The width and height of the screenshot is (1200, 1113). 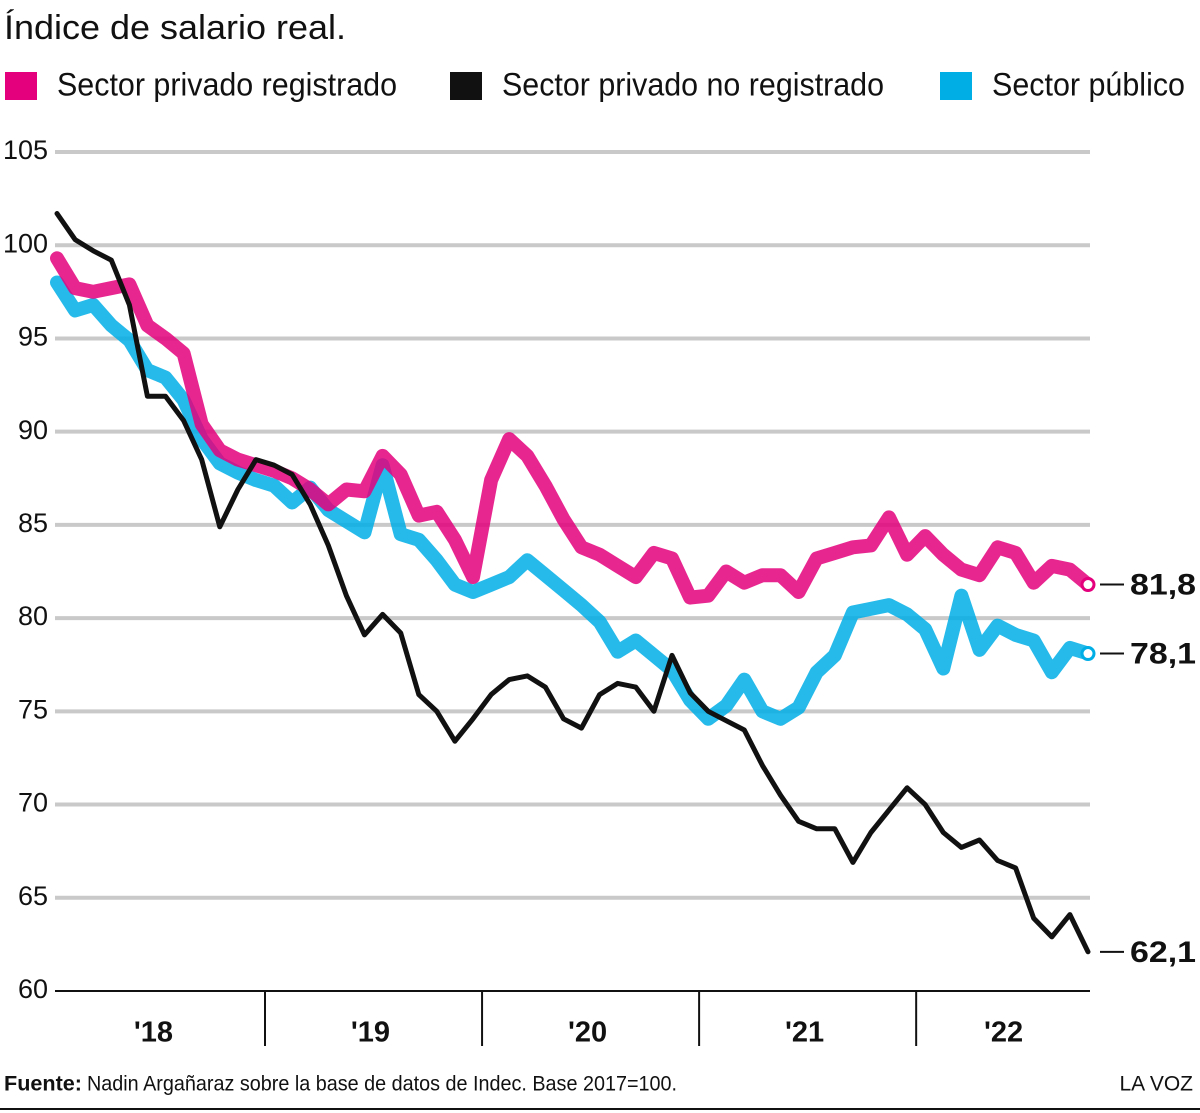 I want to click on value-label: 62,1, so click(x=1163, y=952).